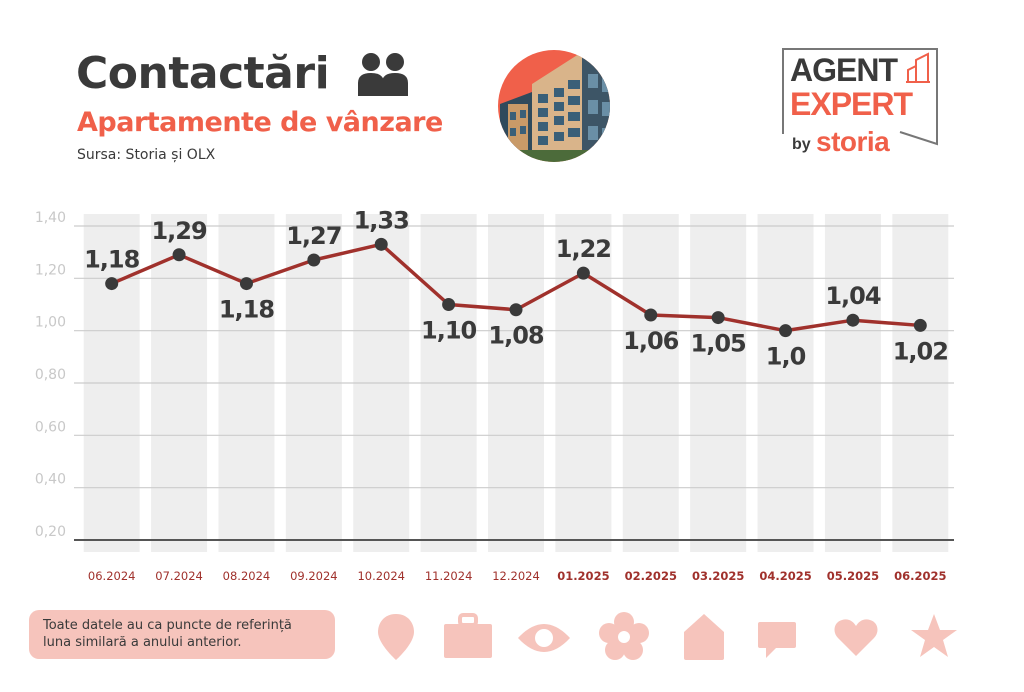 Image resolution: width=1024 pixels, height=692 pixels. What do you see at coordinates (179, 231) in the screenshot?
I see `data-label: 1,29` at bounding box center [179, 231].